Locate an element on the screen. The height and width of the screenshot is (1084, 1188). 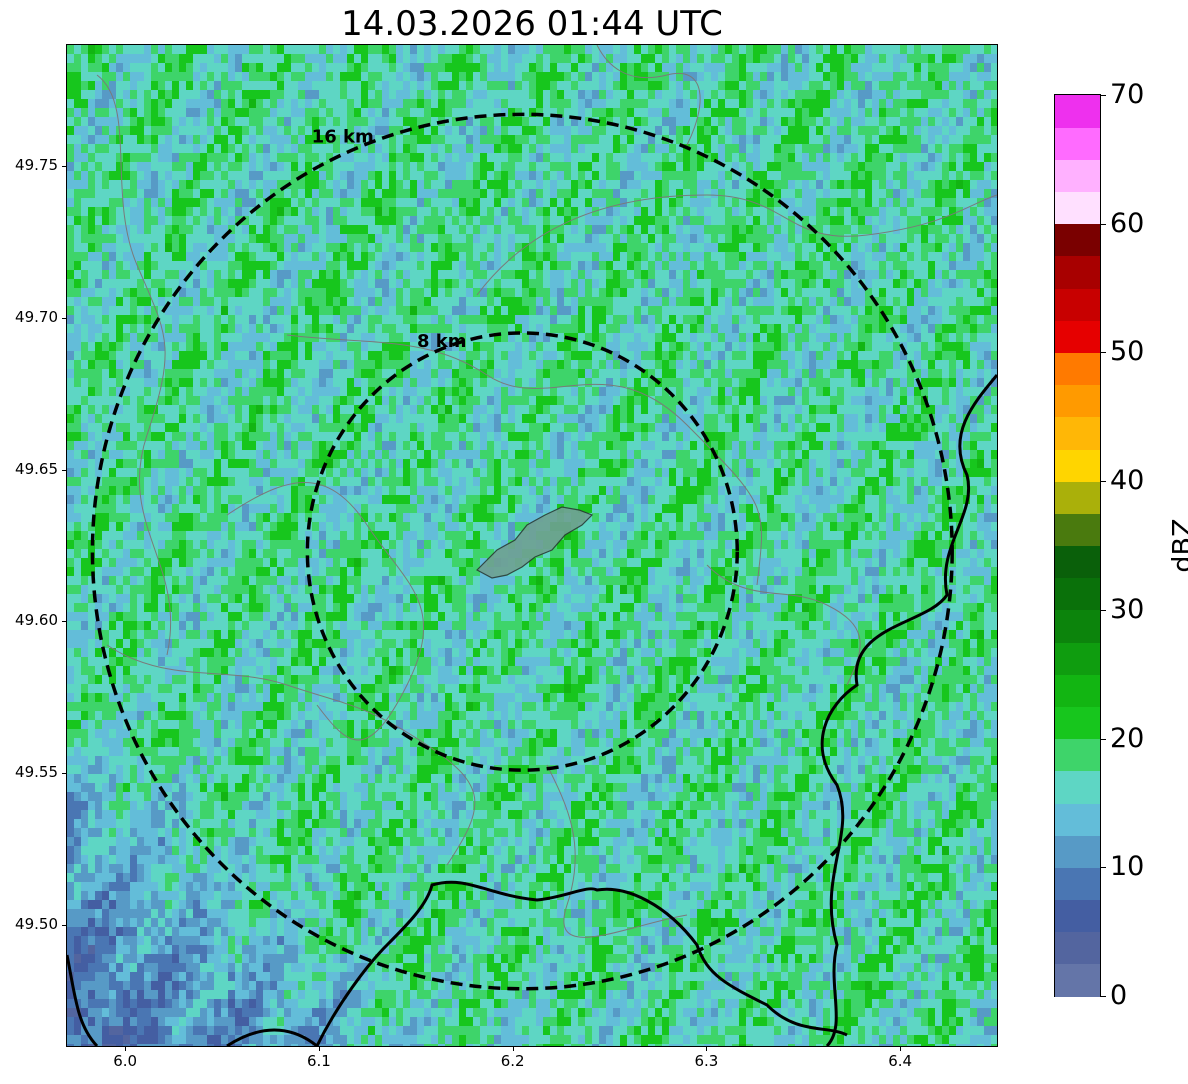
city-outline is located at coordinates (535, 542).